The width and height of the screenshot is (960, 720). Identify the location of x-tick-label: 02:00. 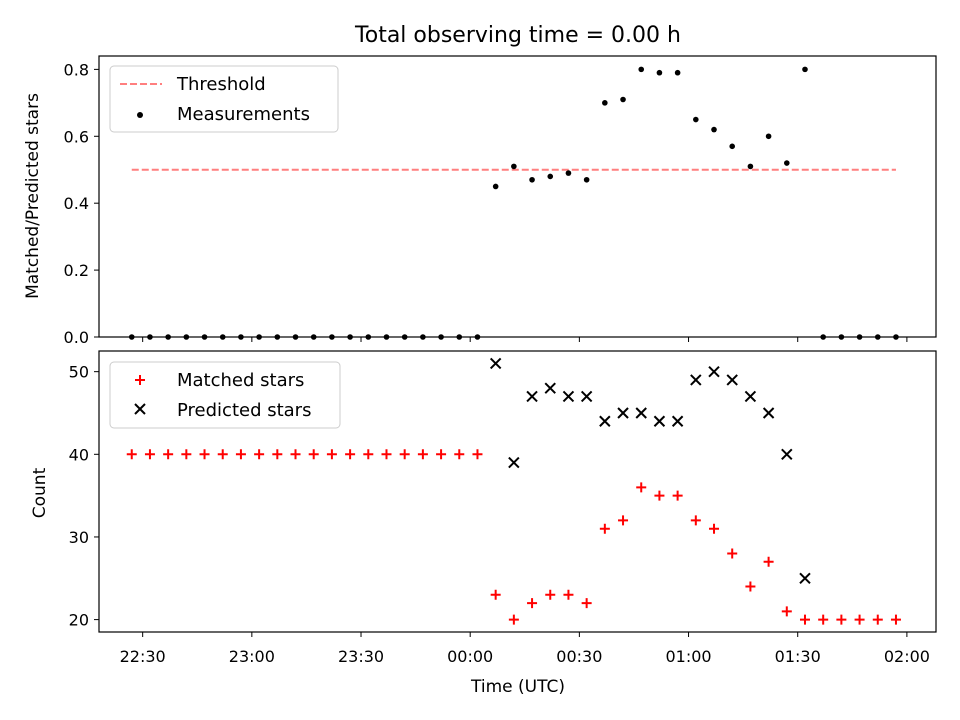
(907, 656).